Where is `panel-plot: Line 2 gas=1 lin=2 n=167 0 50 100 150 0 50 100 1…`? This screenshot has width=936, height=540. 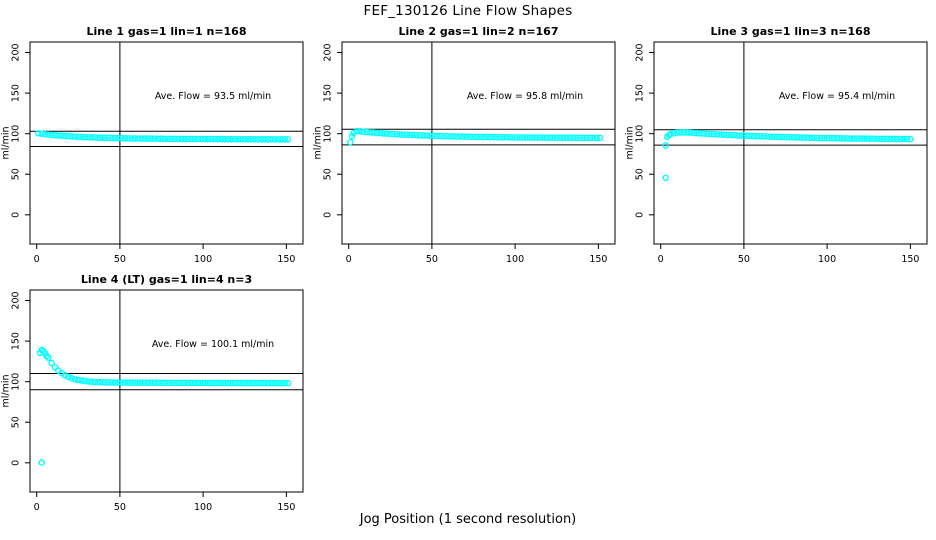 panel-plot: Line 2 gas=1 lin=2 n=167 0 50 100 150 0 50 100 1… is located at coordinates (464, 145).